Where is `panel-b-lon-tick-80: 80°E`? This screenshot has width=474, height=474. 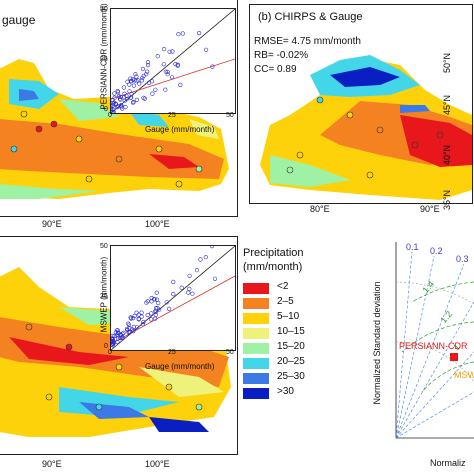 panel-b-lon-tick-80: 80°E is located at coordinates (320, 209).